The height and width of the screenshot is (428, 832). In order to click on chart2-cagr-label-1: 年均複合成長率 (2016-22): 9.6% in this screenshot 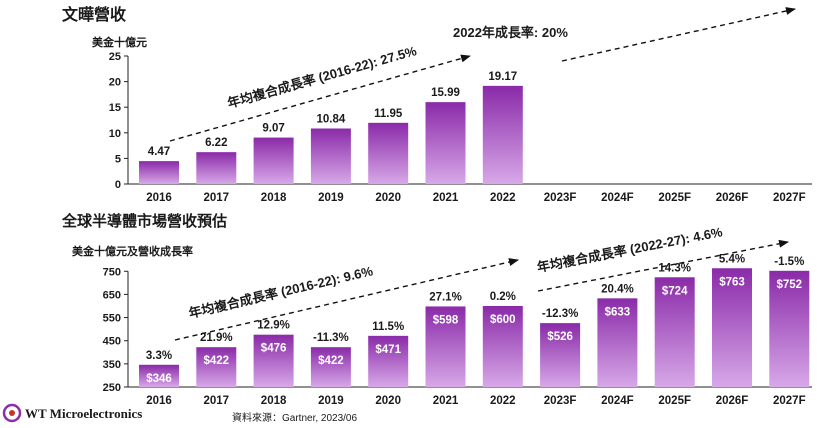, I will do `click(280, 292)`.